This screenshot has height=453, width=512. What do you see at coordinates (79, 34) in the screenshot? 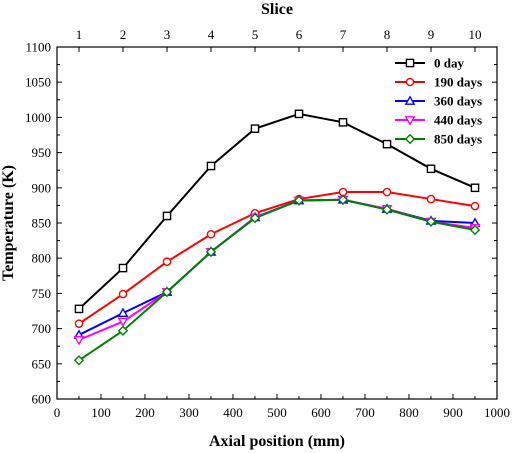
I see `top-tick-label: 1` at bounding box center [79, 34].